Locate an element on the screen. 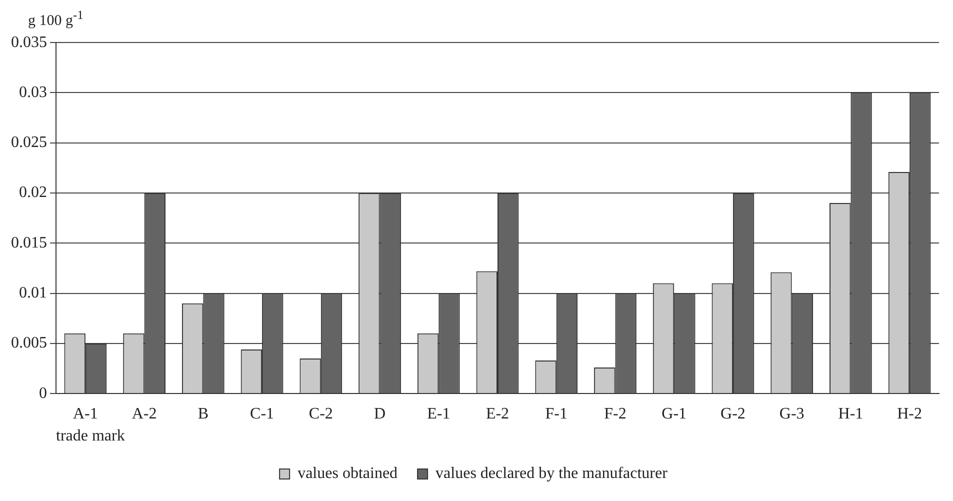  legend-label: values declared by the manufacturer is located at coordinates (552, 473).